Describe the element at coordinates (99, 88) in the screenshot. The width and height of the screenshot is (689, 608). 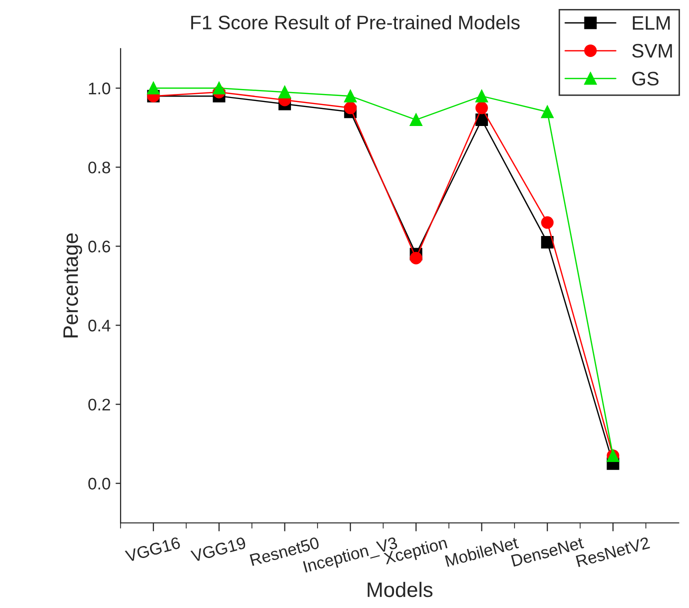
I see `y-tick-label: 1.0` at that location.